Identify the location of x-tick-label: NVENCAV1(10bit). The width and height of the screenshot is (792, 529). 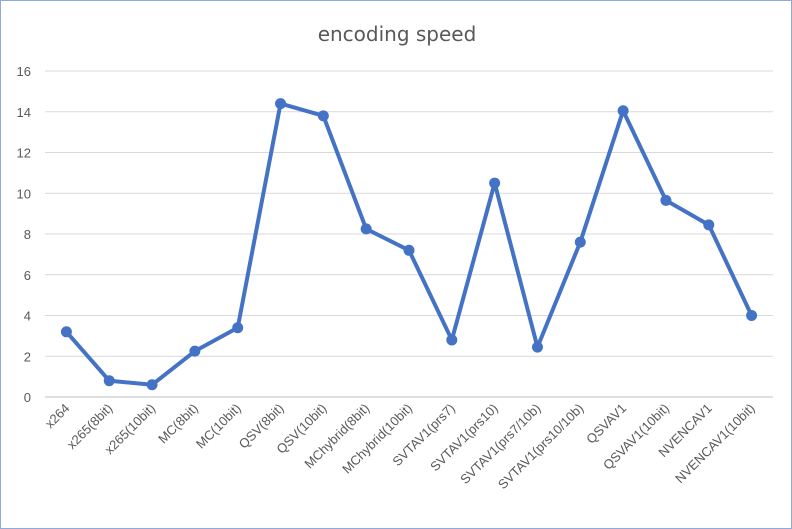
(715, 444).